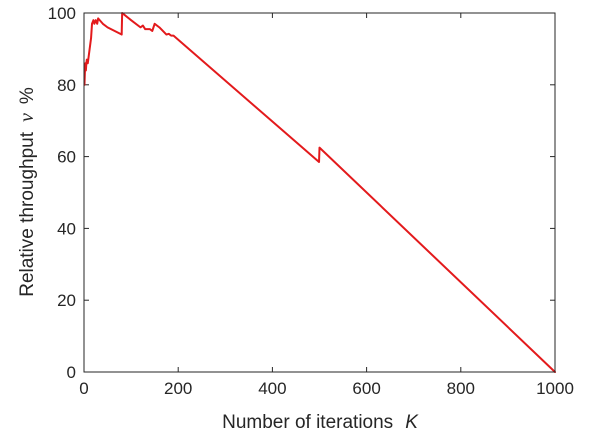 The height and width of the screenshot is (437, 591). Describe the element at coordinates (83, 388) in the screenshot. I see `x-tick-label: 0` at that location.